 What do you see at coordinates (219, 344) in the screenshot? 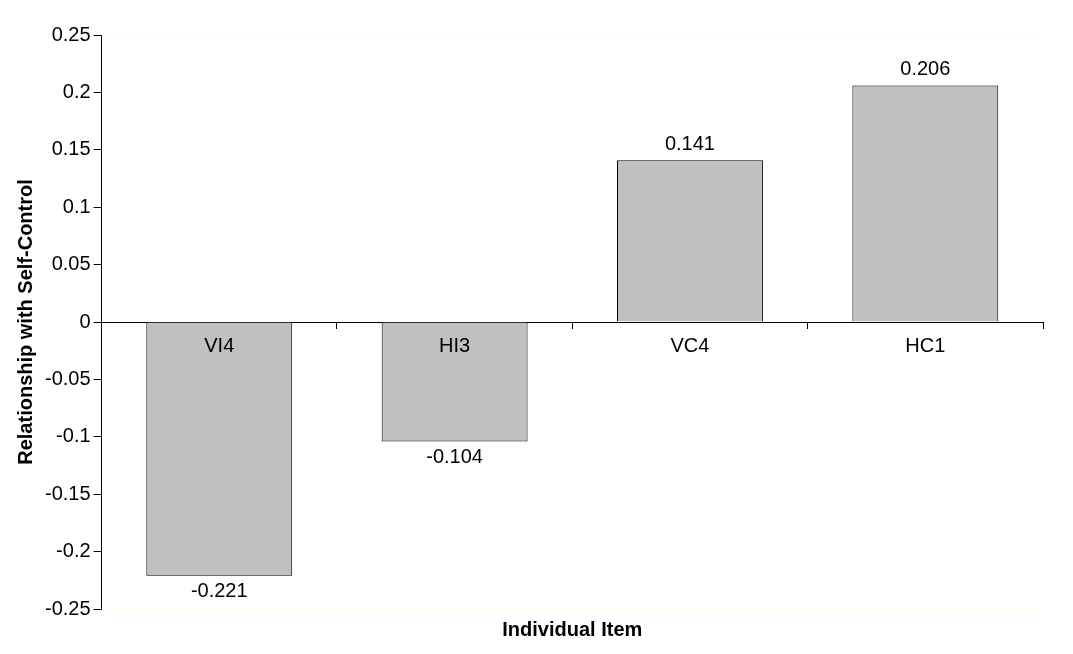
I see `x-tick-label: VI4` at bounding box center [219, 344].